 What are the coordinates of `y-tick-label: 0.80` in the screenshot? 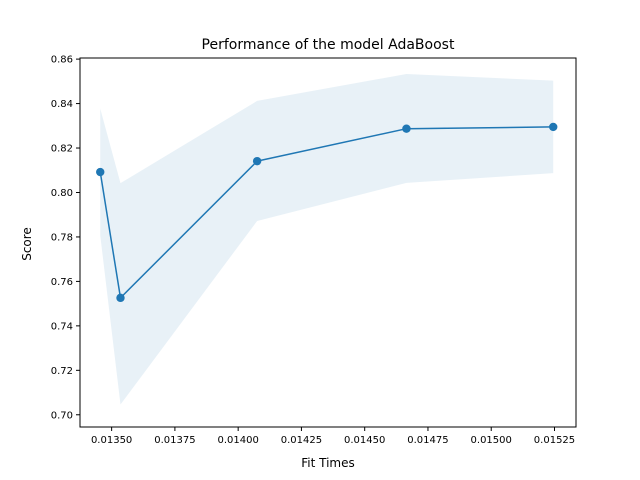 It's located at (62, 193).